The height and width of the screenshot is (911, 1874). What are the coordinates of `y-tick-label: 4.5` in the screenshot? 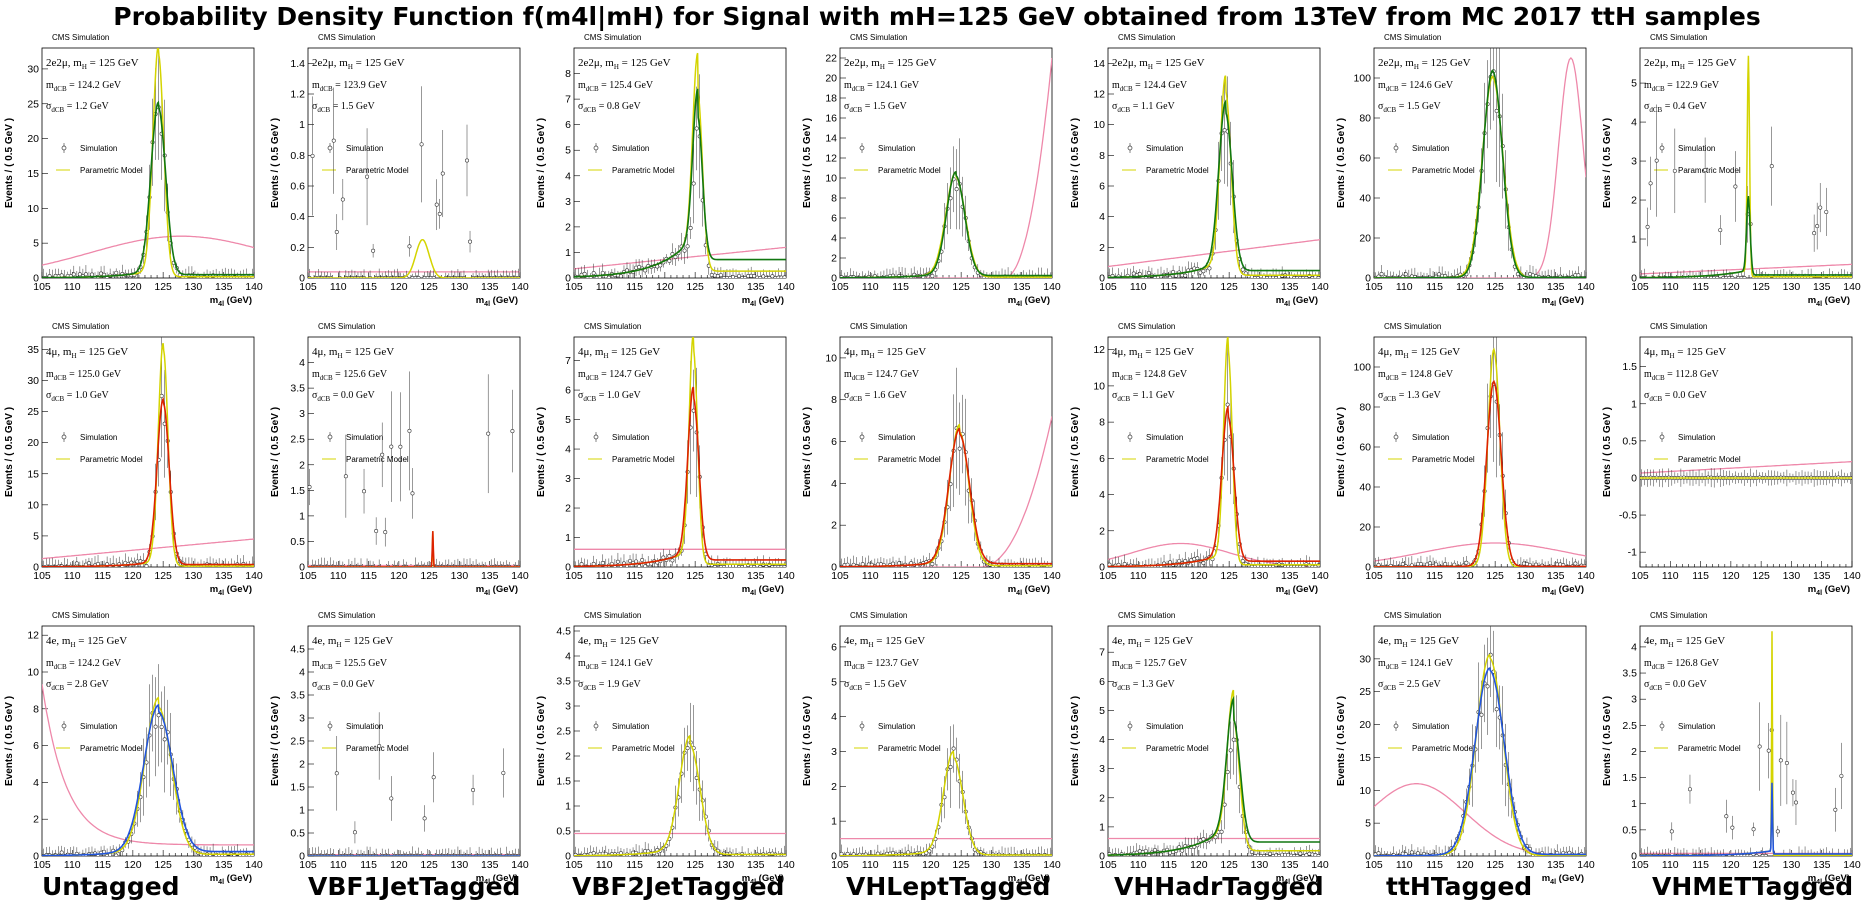 It's located at (563, 632).